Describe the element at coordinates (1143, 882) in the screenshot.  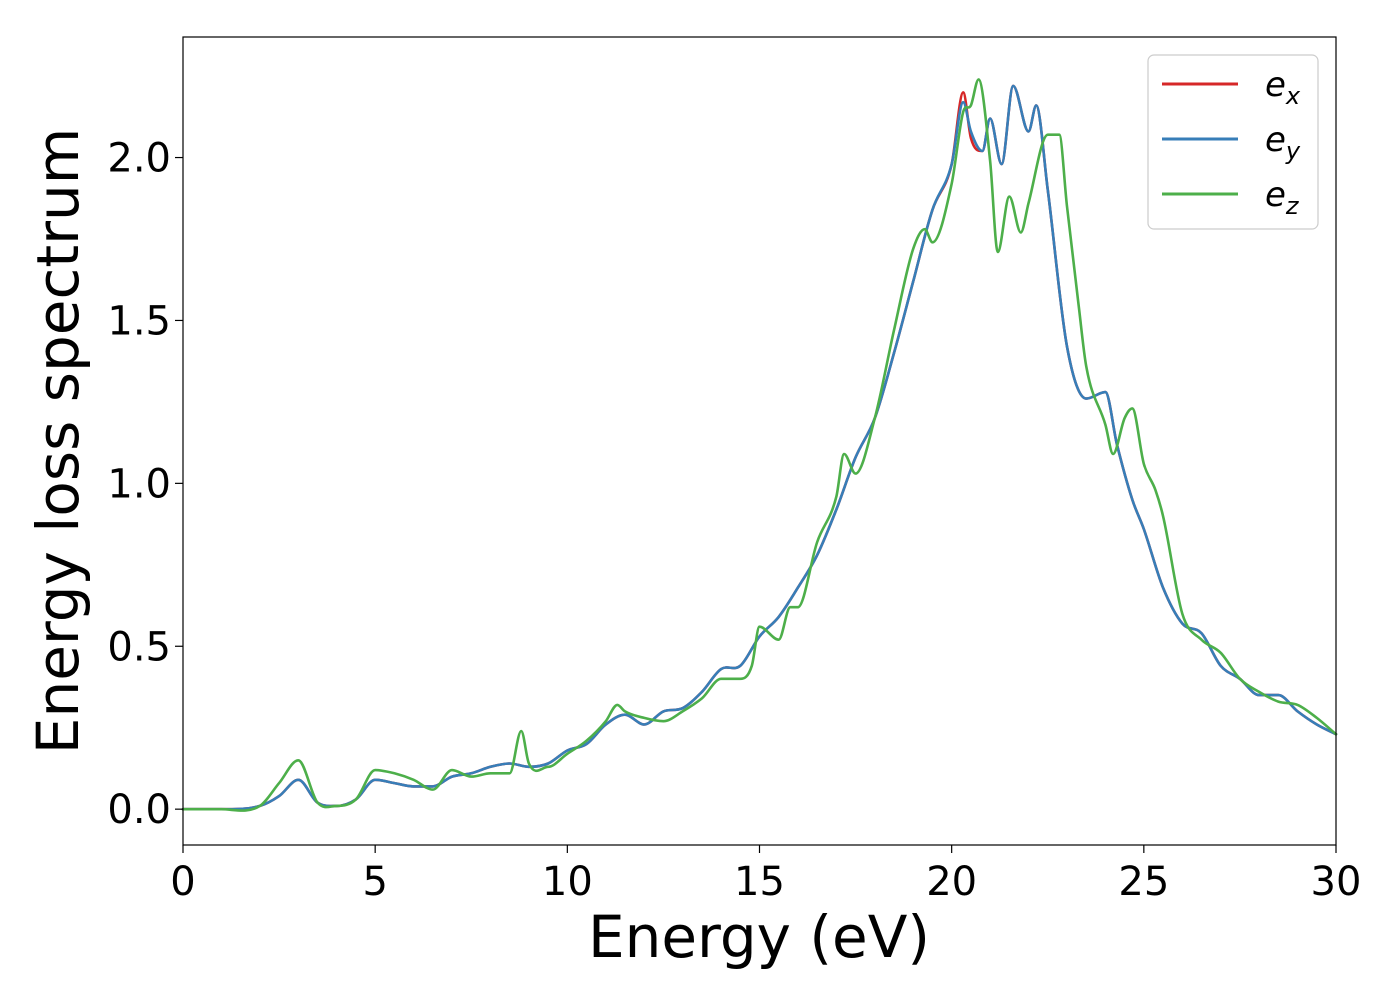
I see `x-tick-label: 25` at that location.